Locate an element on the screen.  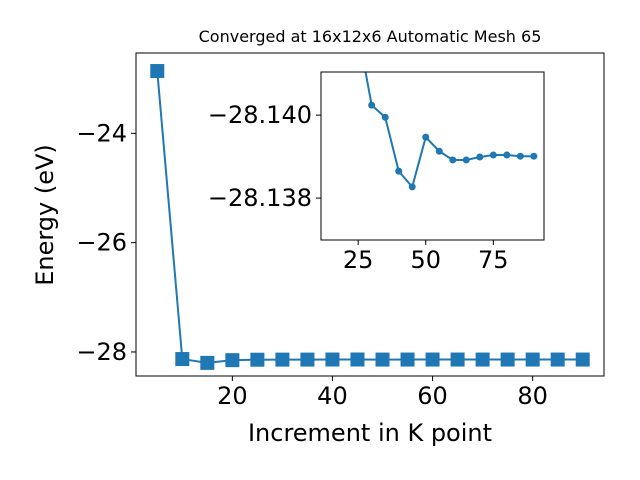
y-tick-label: −28.140 is located at coordinates (260, 115).